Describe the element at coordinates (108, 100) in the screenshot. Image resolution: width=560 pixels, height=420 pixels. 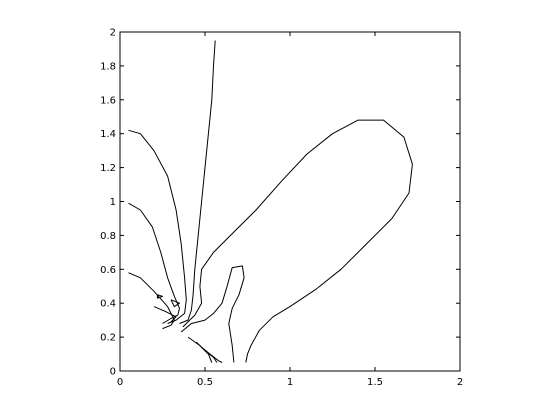
I see `y-tick-label: 1.6` at that location.